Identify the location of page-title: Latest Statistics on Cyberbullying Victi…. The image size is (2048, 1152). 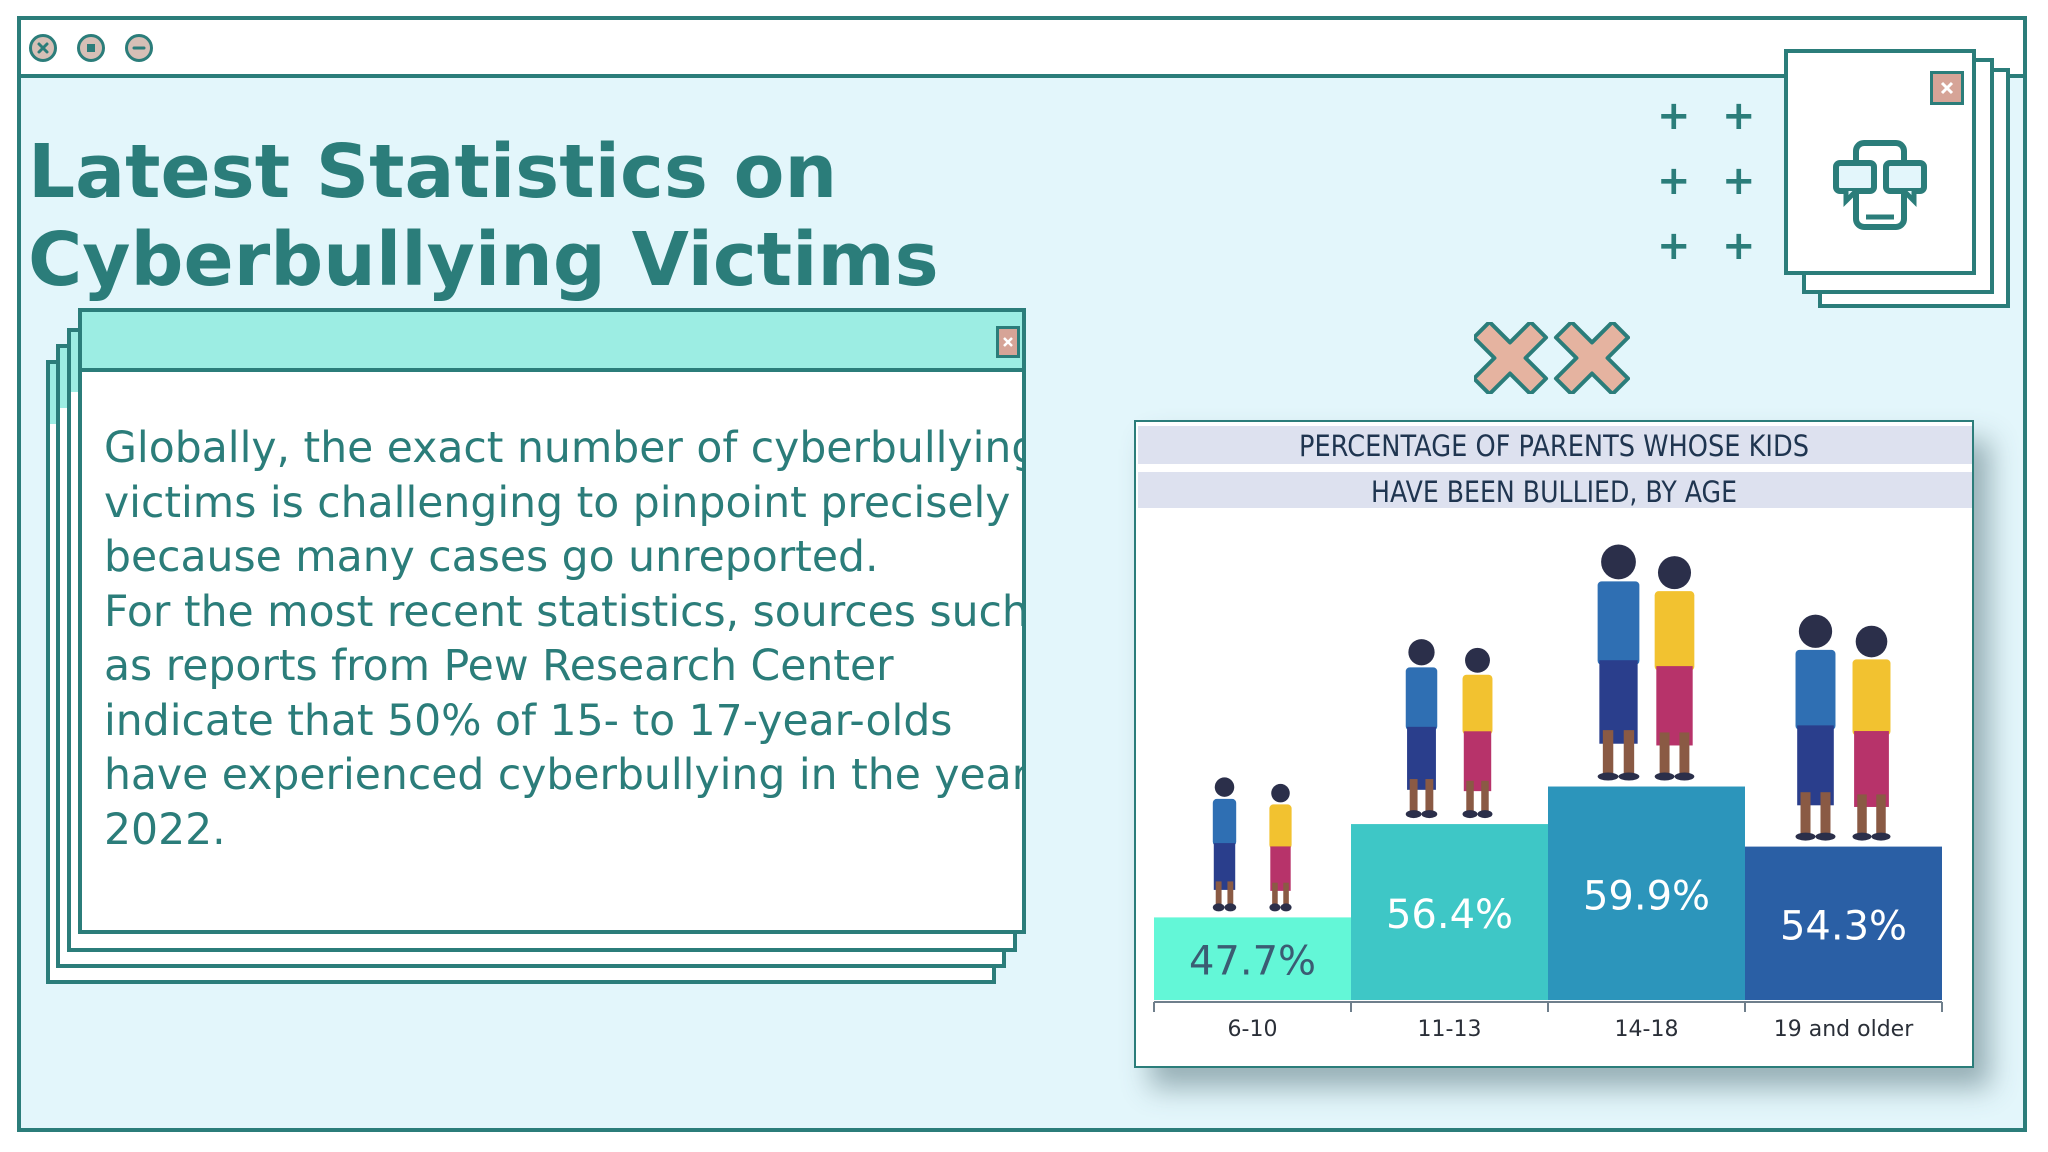
(483, 216).